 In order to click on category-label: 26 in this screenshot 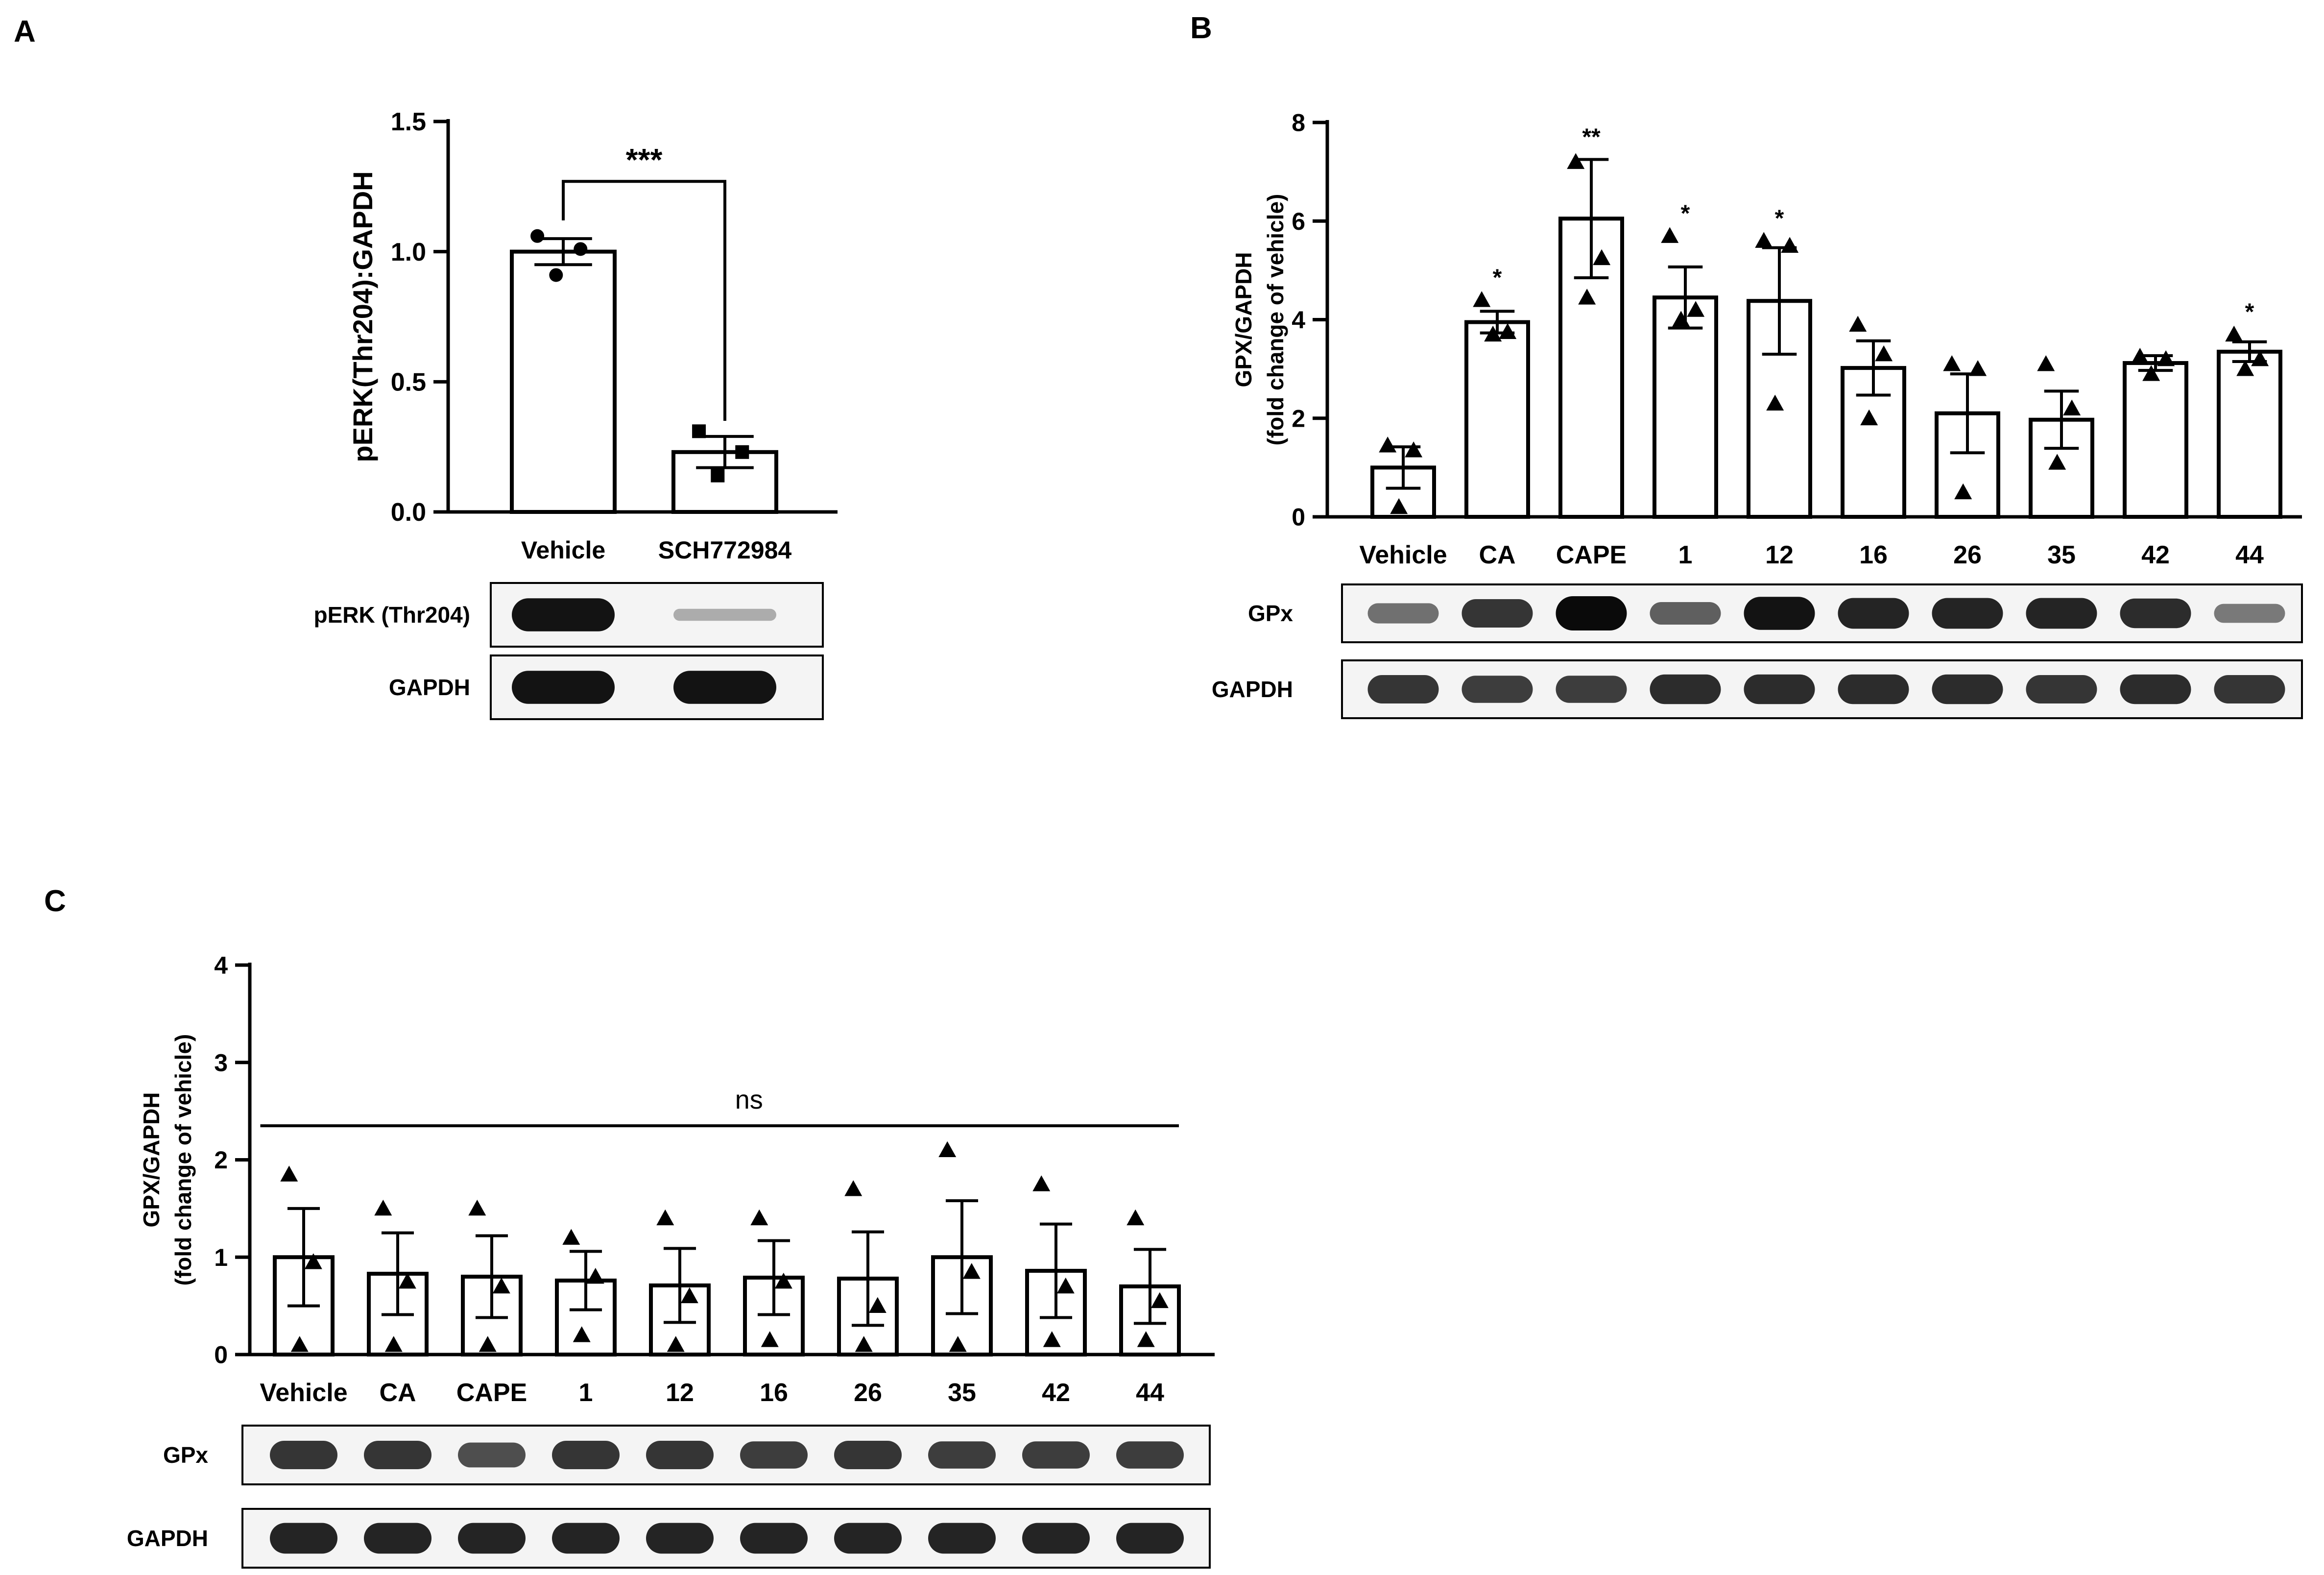, I will do `click(868, 1393)`.